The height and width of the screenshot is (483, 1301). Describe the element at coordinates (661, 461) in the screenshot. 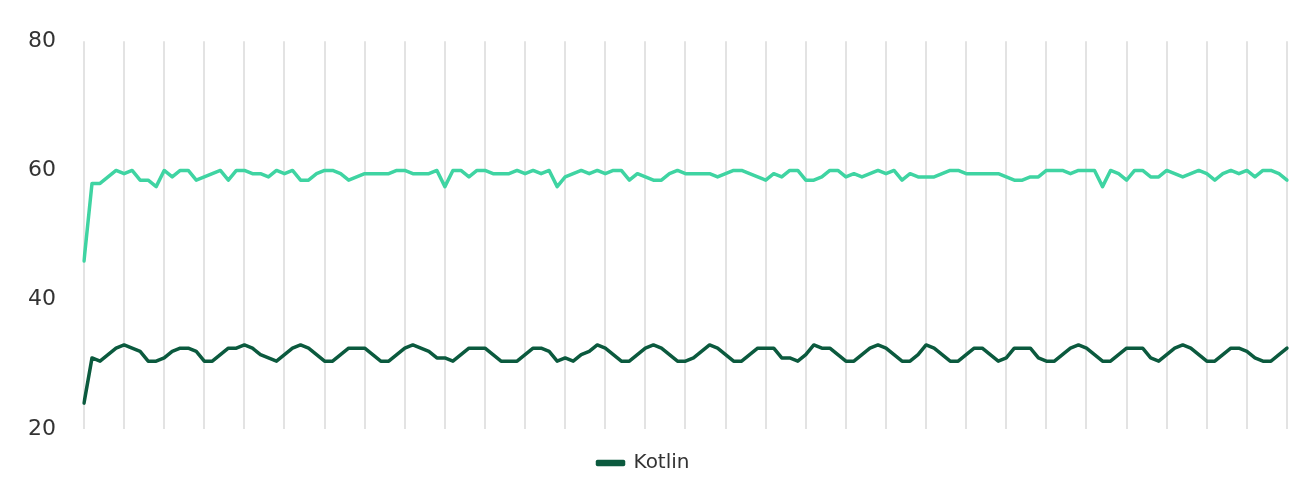

I see `legend-label: Kotlin` at that location.